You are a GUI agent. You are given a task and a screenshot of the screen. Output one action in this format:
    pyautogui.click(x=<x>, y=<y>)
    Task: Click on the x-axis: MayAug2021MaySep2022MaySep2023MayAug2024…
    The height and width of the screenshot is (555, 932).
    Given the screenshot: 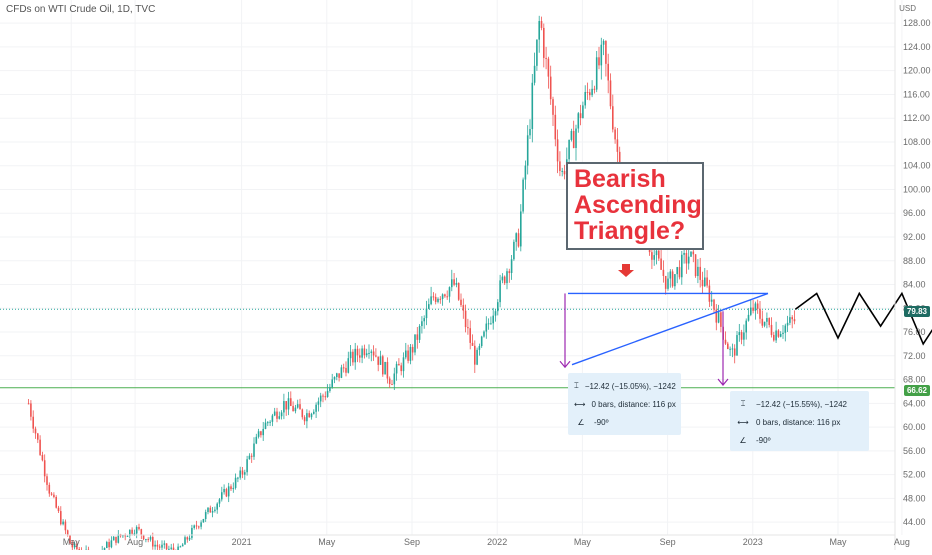 What is the action you would take?
    pyautogui.click(x=466, y=541)
    